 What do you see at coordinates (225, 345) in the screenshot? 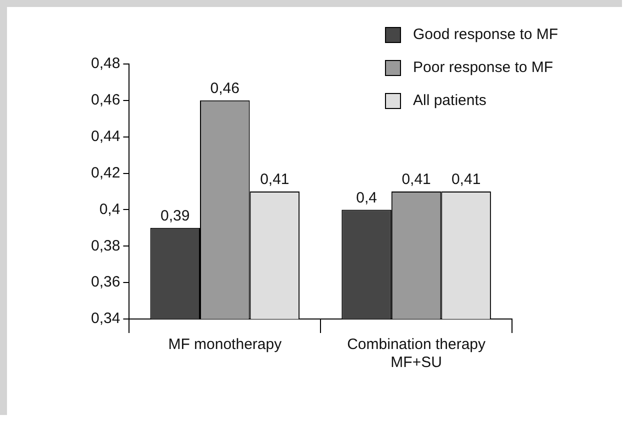
I see `x-tick-label: MF monotherapy` at bounding box center [225, 345].